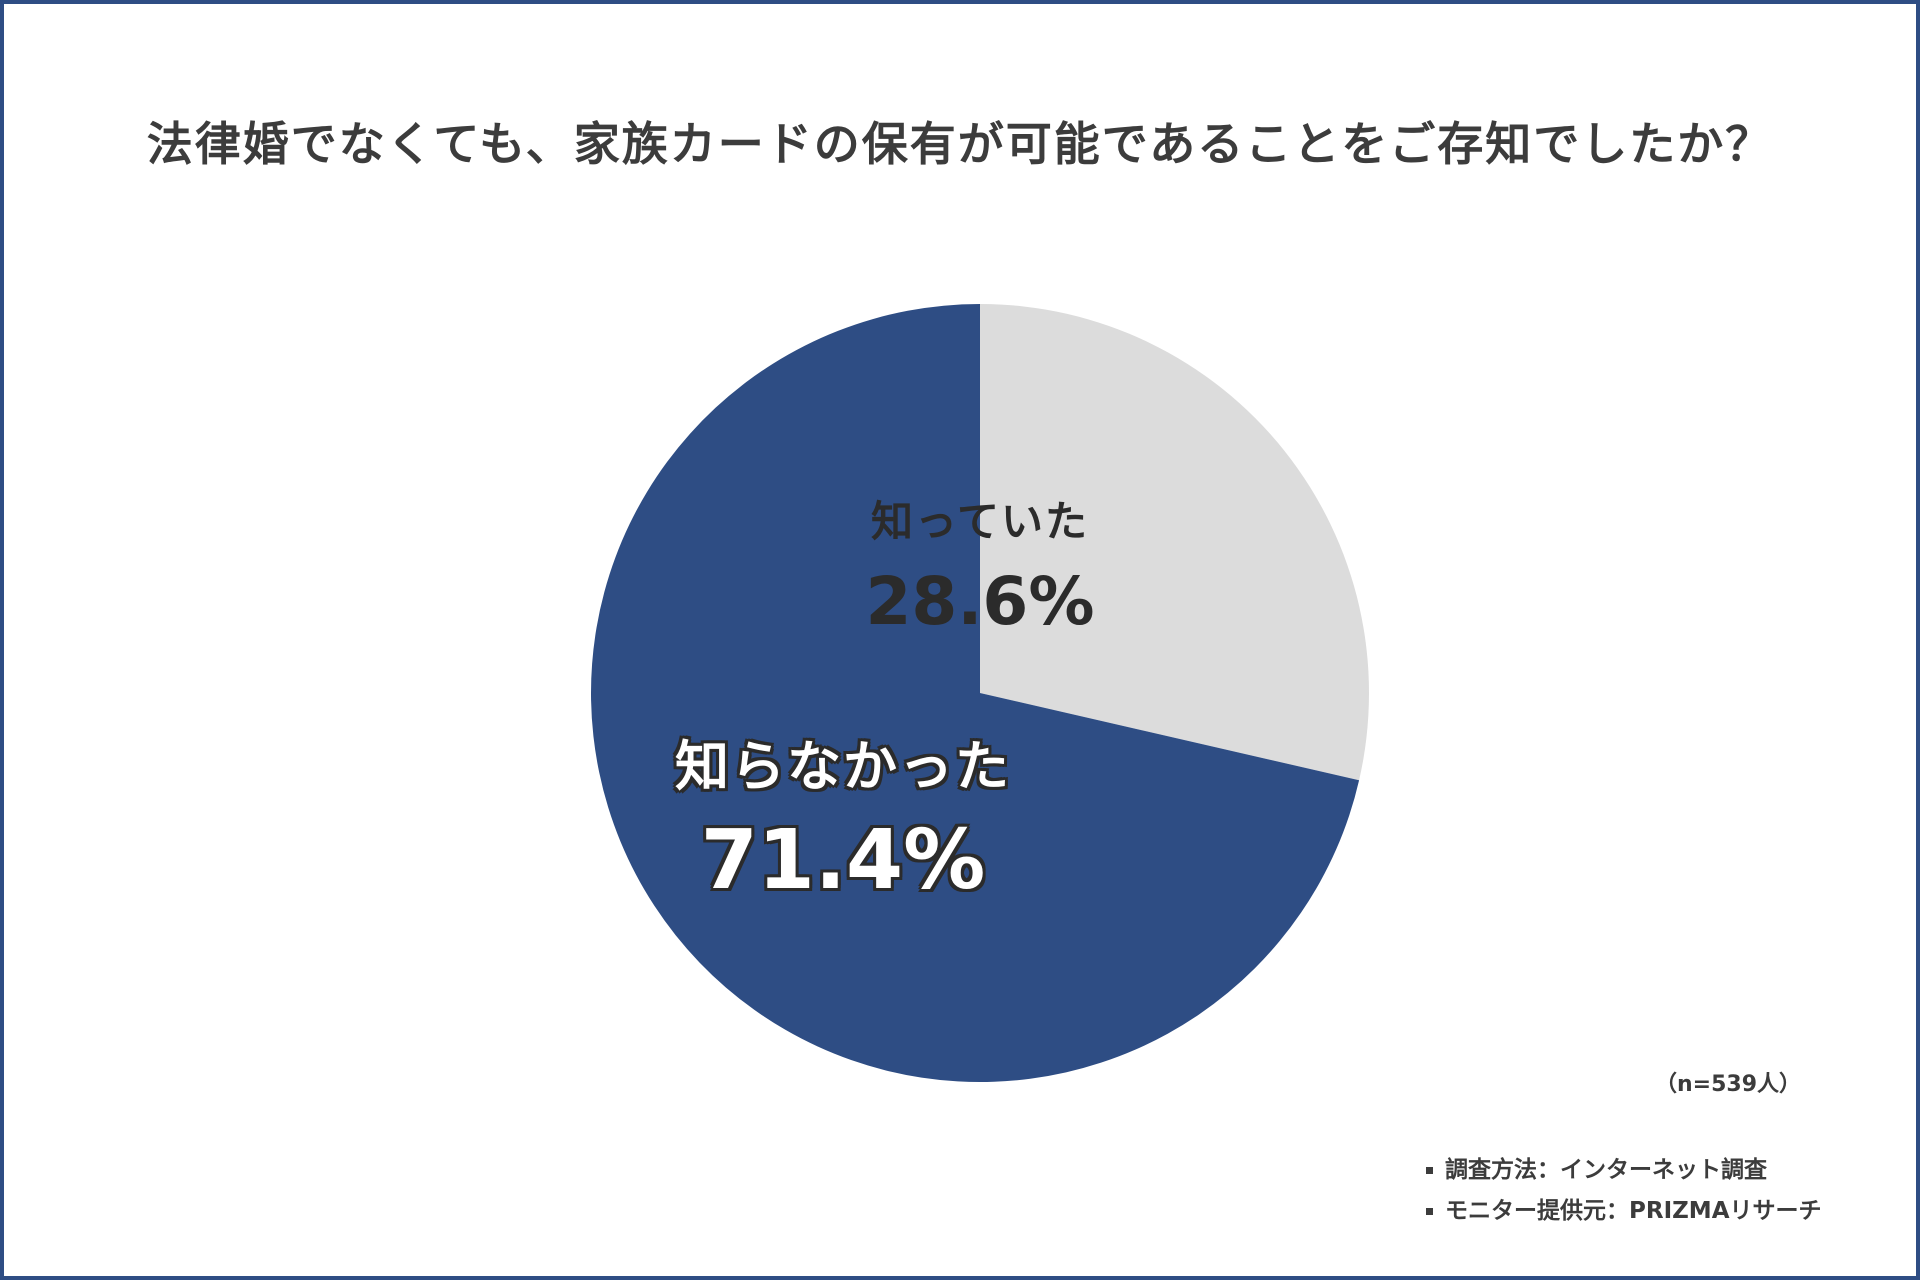 This screenshot has height=1280, width=1920. I want to click on slice-label-known-value: 28.6%, so click(980, 601).